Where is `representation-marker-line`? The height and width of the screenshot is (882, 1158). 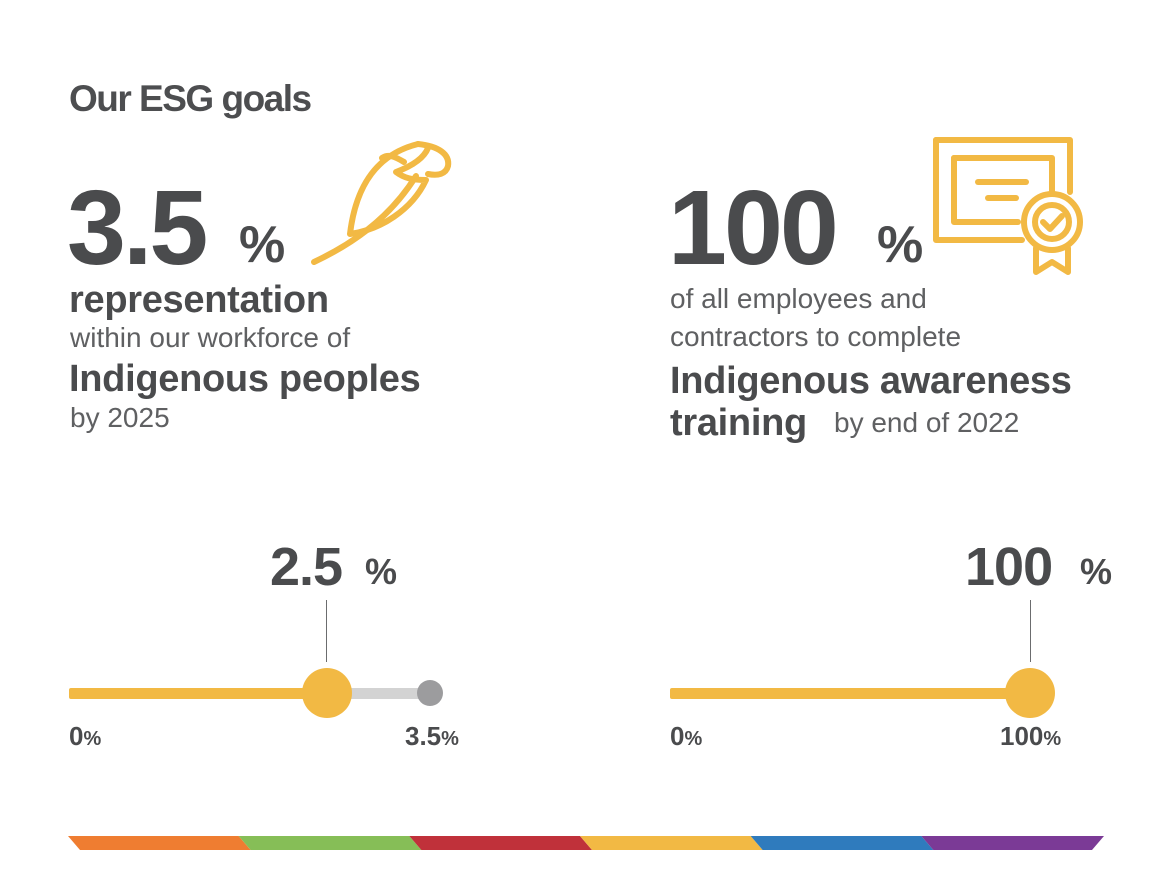 representation-marker-line is located at coordinates (326, 631).